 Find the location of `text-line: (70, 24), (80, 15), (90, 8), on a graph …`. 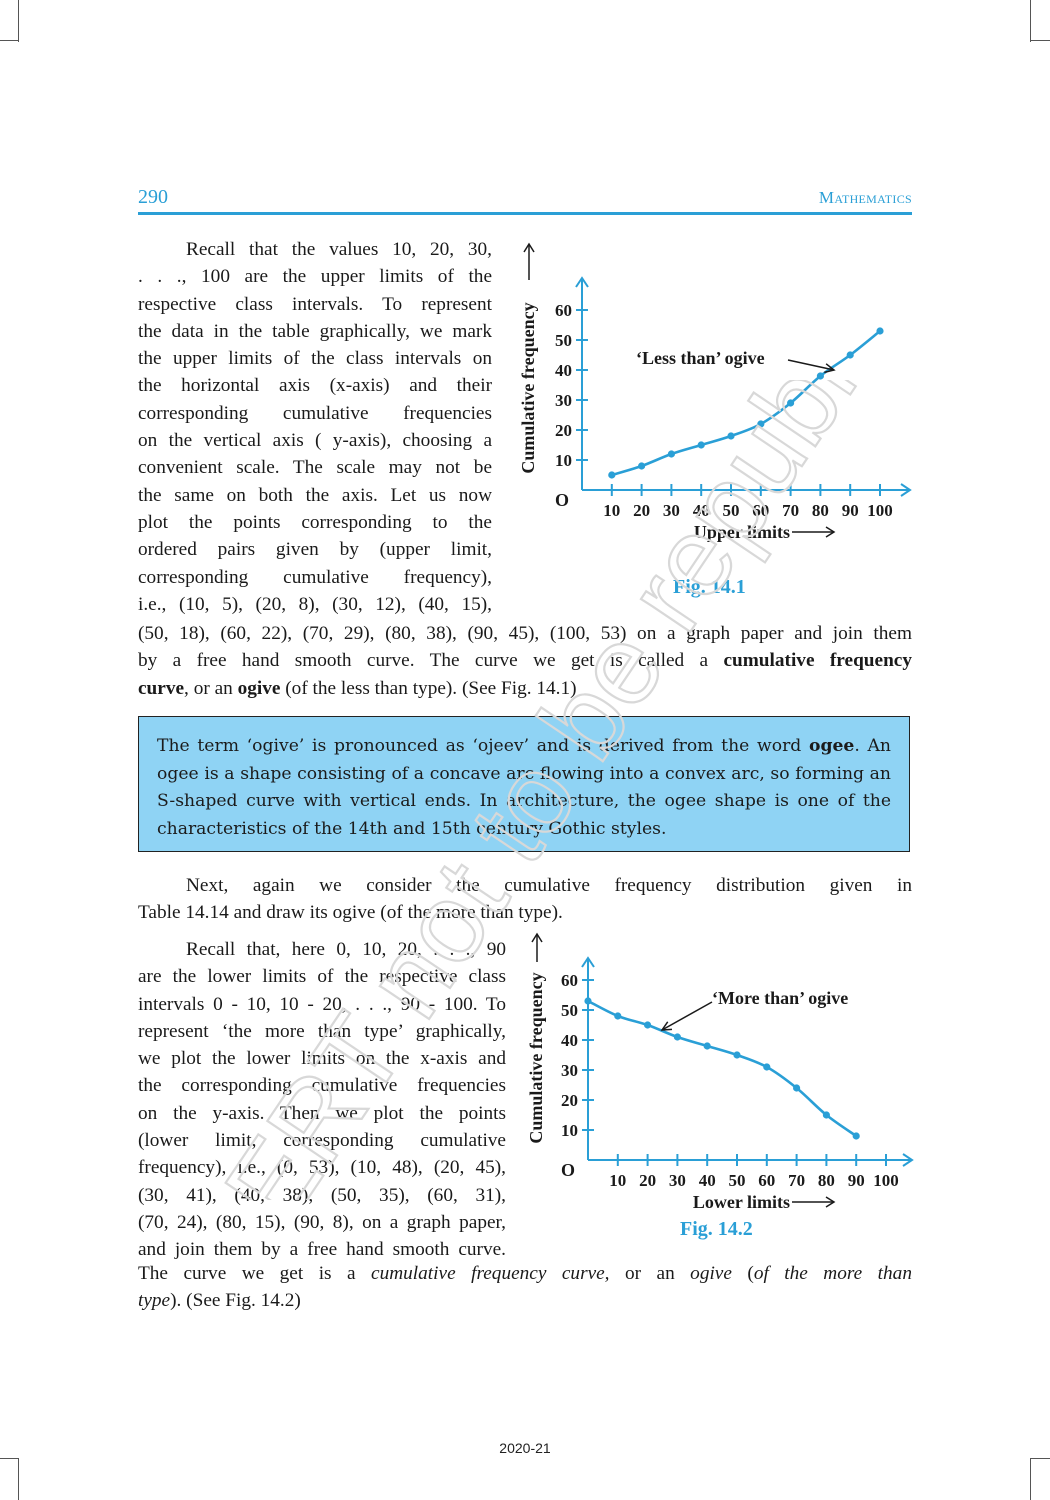

text-line: (70, 24), (80, 15), (90, 8), on a graph … is located at coordinates (322, 1222).